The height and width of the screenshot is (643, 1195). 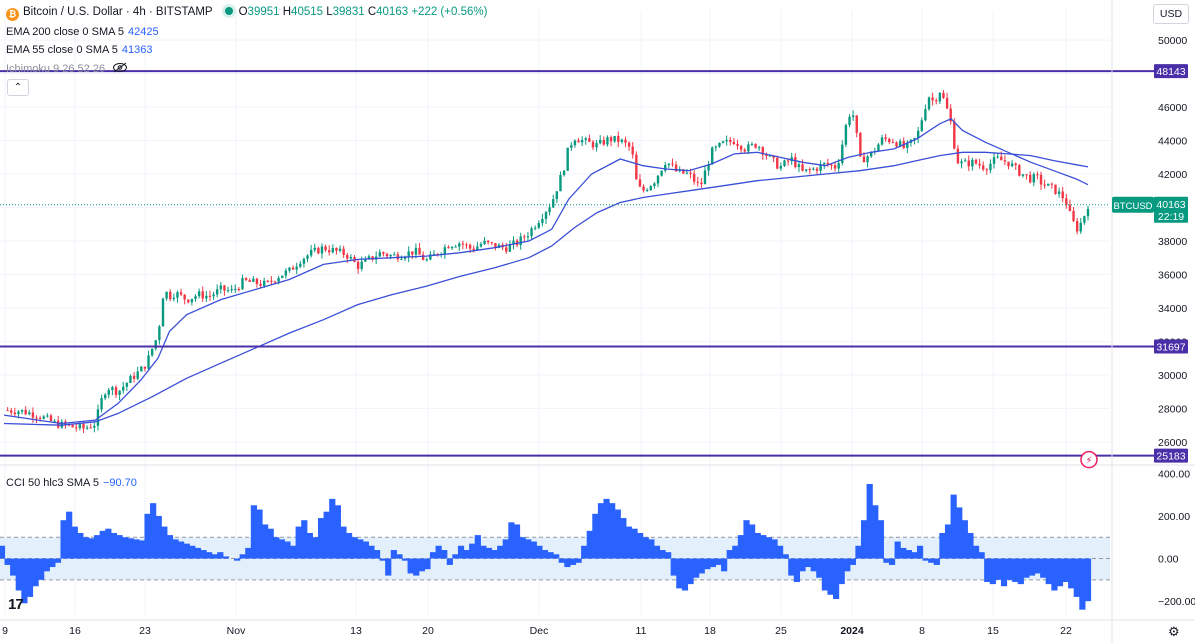 What do you see at coordinates (82, 32) in the screenshot?
I see `ema200-legend: EMA 200 close 0 SMA 5 42425` at bounding box center [82, 32].